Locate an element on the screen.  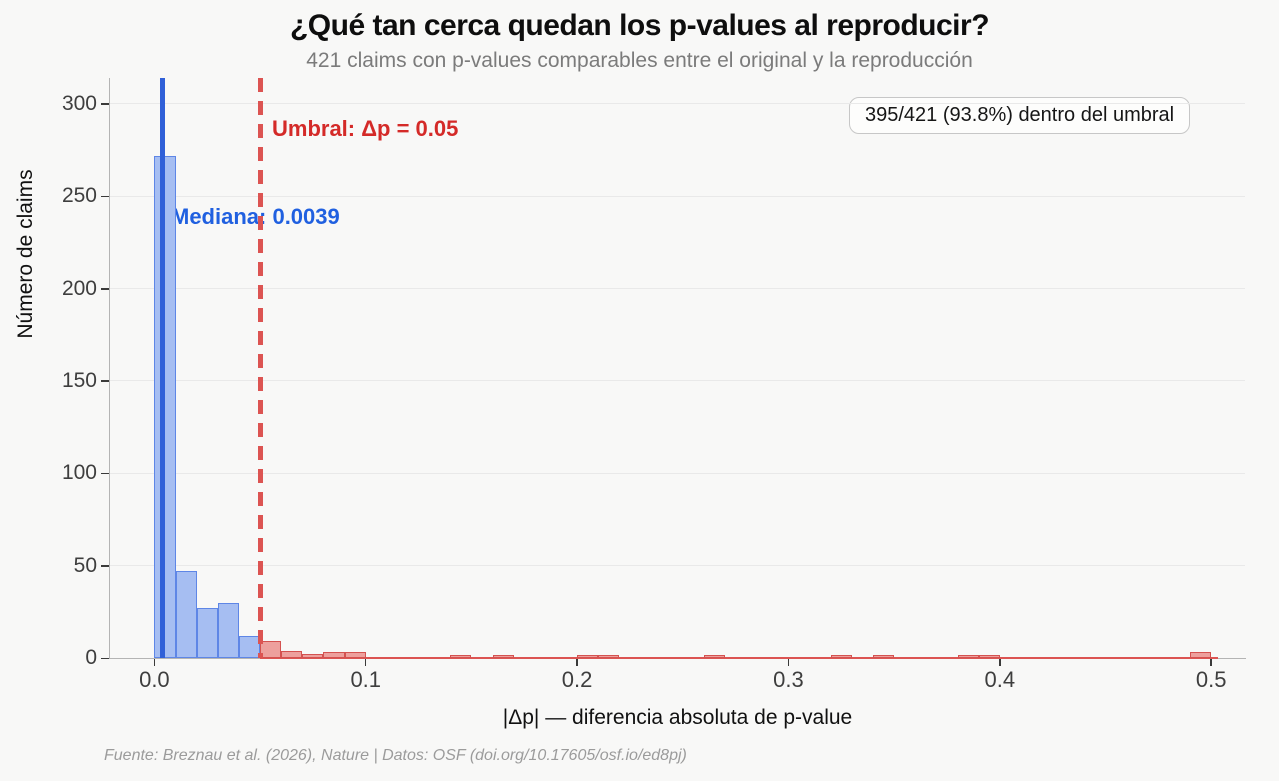
y-tick-label: 100 is located at coordinates (79, 473).